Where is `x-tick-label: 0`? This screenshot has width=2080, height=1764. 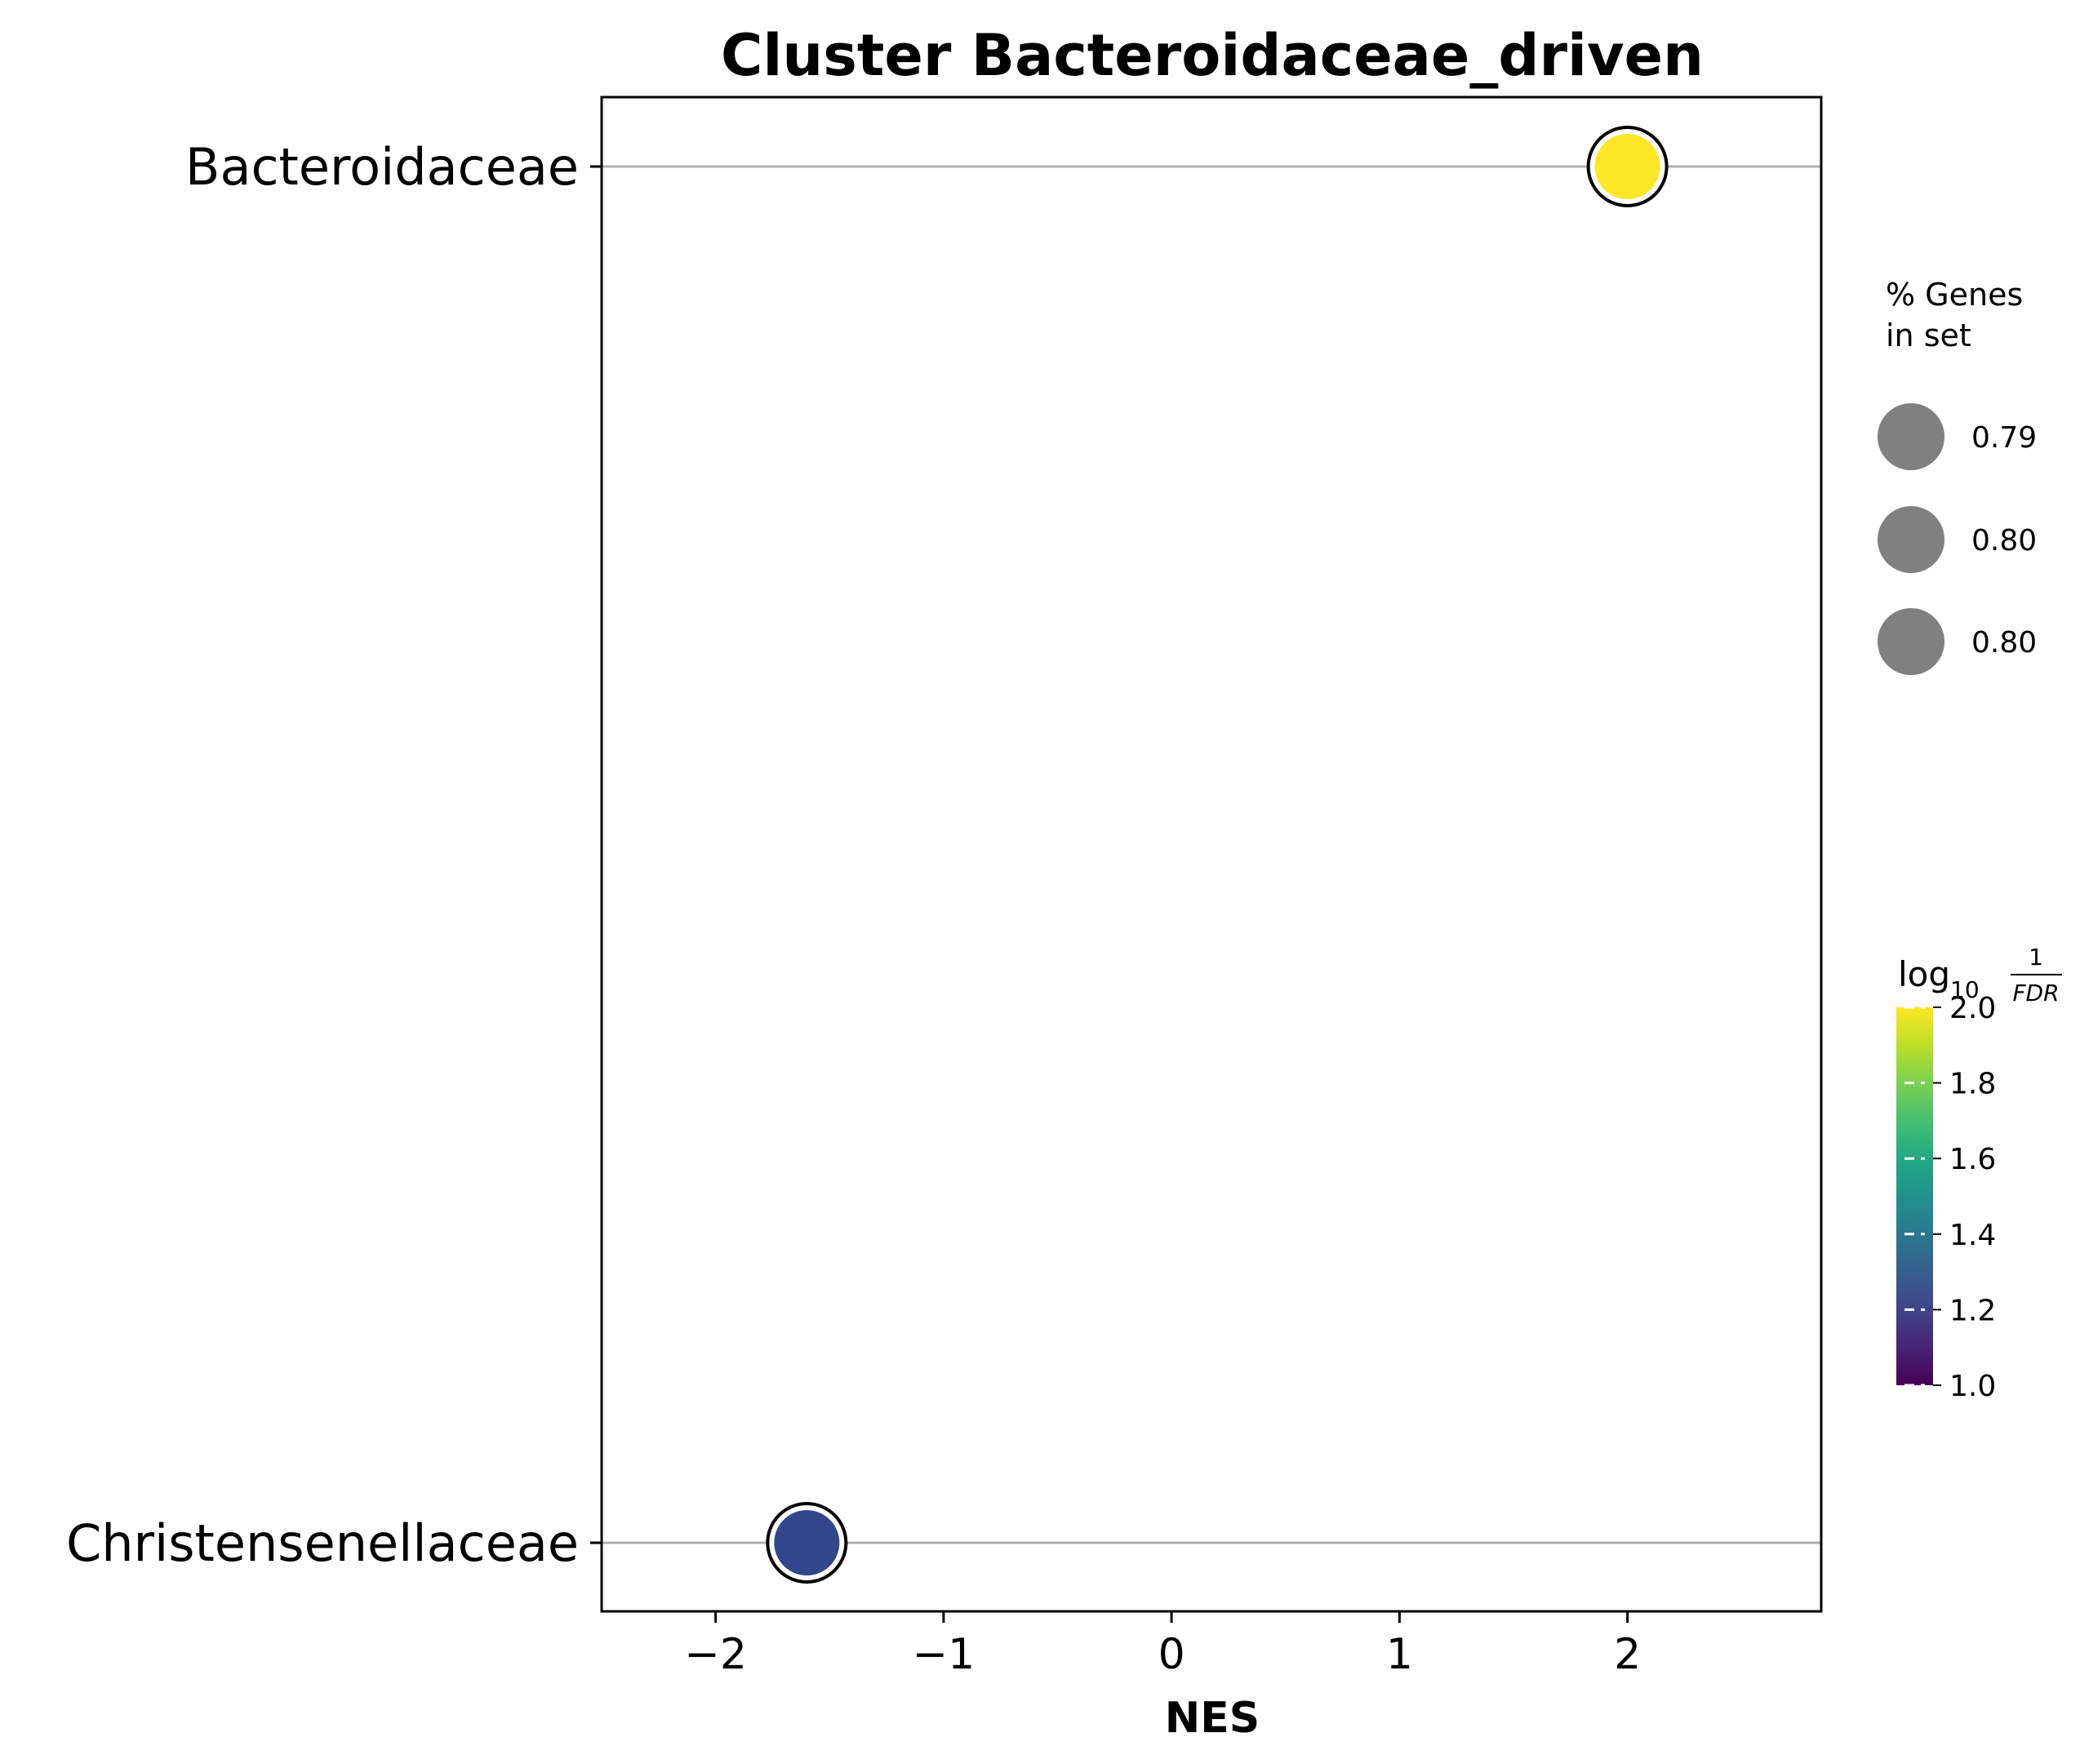 x-tick-label: 0 is located at coordinates (1171, 1654).